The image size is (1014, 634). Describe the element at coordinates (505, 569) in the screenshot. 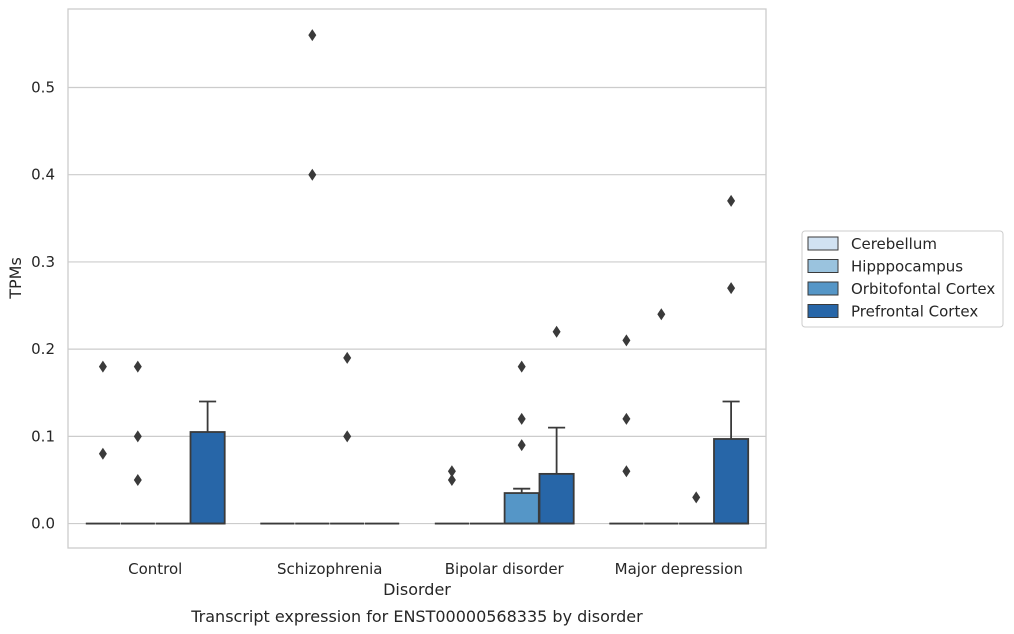

I see `x-tick-label: Bipolar disorder` at that location.